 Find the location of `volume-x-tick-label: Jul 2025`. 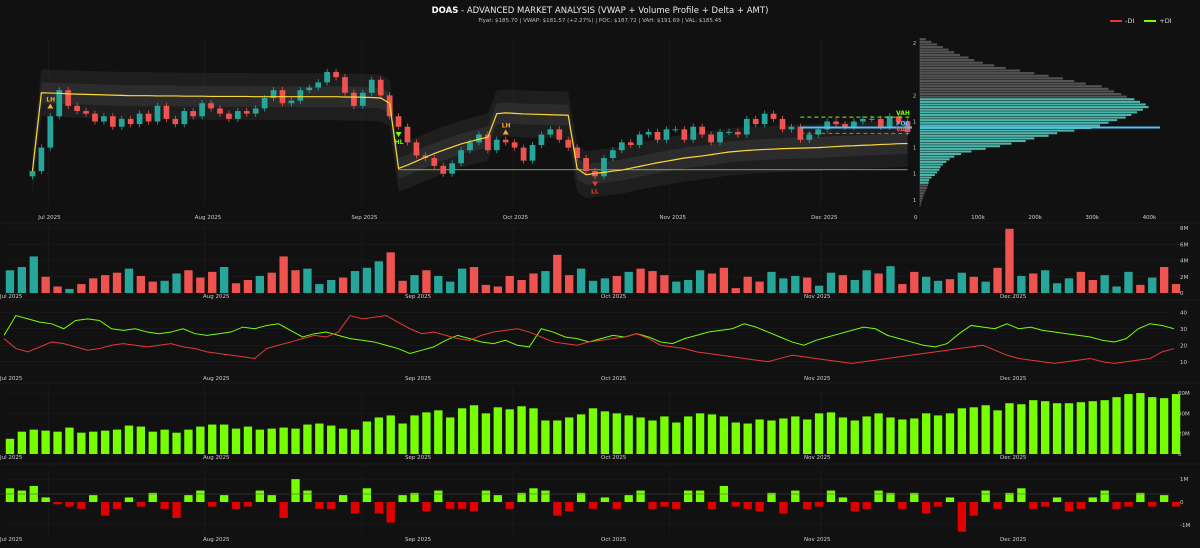

volume-x-tick-label: Jul 2025 is located at coordinates (11, 297).